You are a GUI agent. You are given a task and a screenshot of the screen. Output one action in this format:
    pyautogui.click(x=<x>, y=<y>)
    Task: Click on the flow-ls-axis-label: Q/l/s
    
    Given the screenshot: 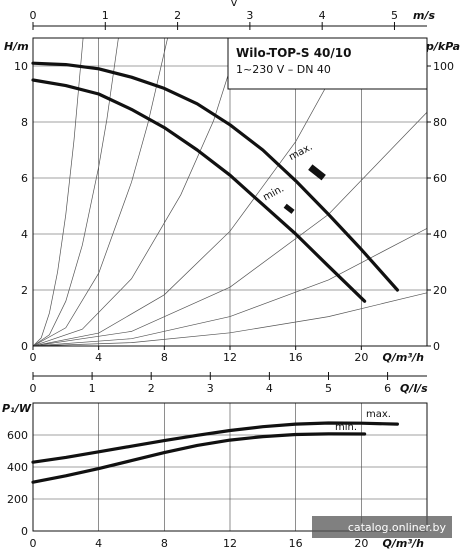 What is the action you would take?
    pyautogui.click(x=414, y=388)
    